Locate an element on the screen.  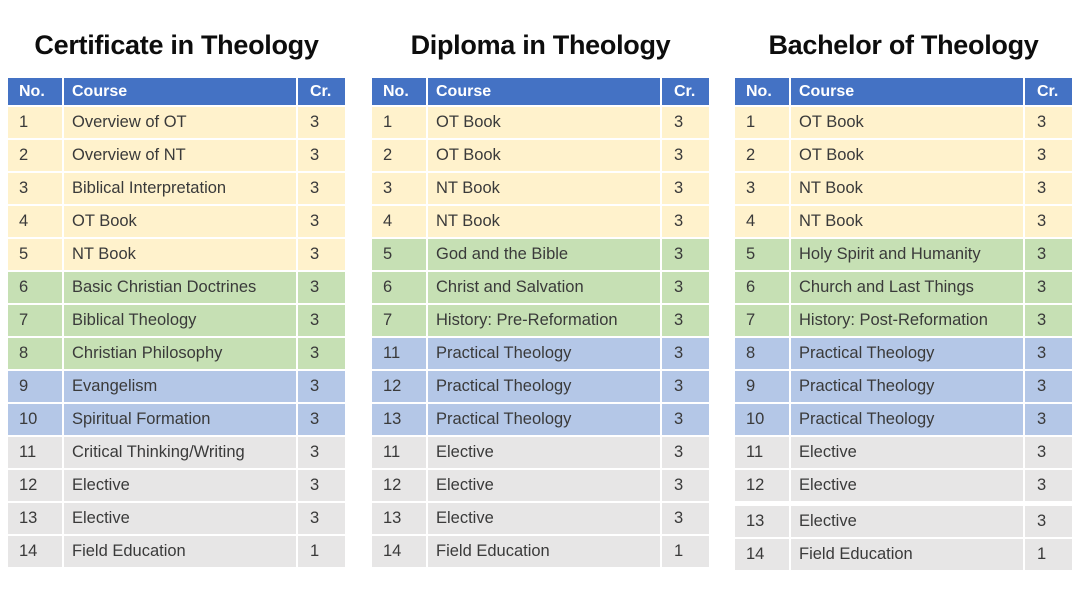
cell-no: 7 is located at coordinates (35, 320).